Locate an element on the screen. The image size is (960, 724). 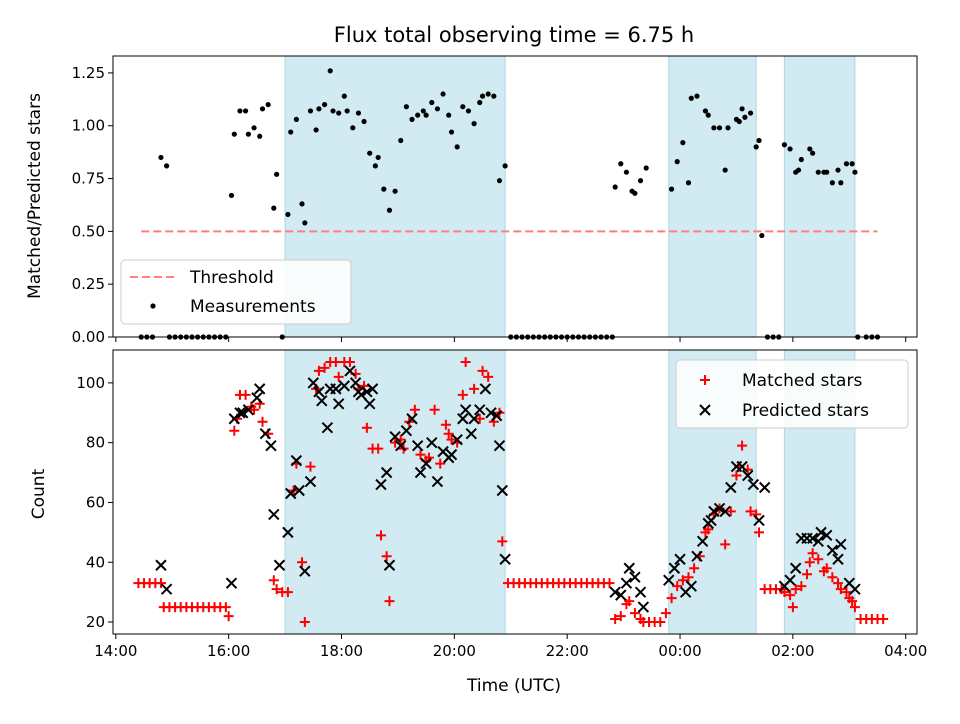
x-tick-label: 02:00 is located at coordinates (792, 651).